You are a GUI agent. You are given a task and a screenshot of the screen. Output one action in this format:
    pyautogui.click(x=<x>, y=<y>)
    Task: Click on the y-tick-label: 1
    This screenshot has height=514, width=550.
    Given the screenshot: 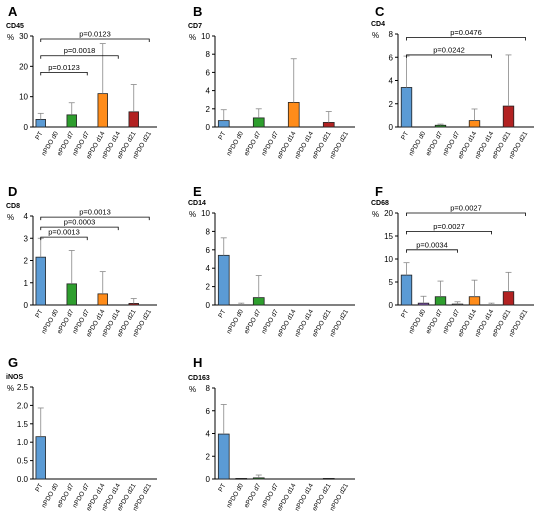 What is the action you would take?
    pyautogui.click(x=26, y=283)
    